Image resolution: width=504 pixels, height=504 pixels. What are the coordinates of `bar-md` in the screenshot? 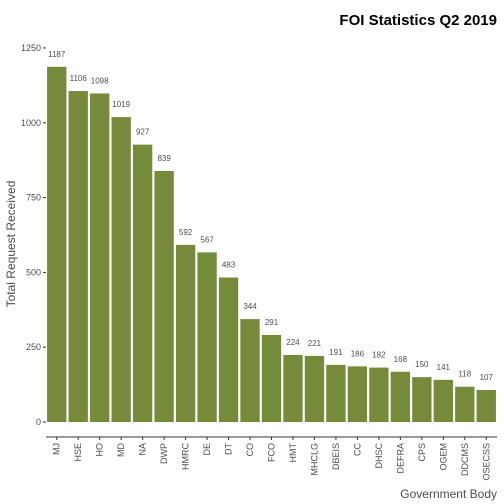 It's located at (121, 270).